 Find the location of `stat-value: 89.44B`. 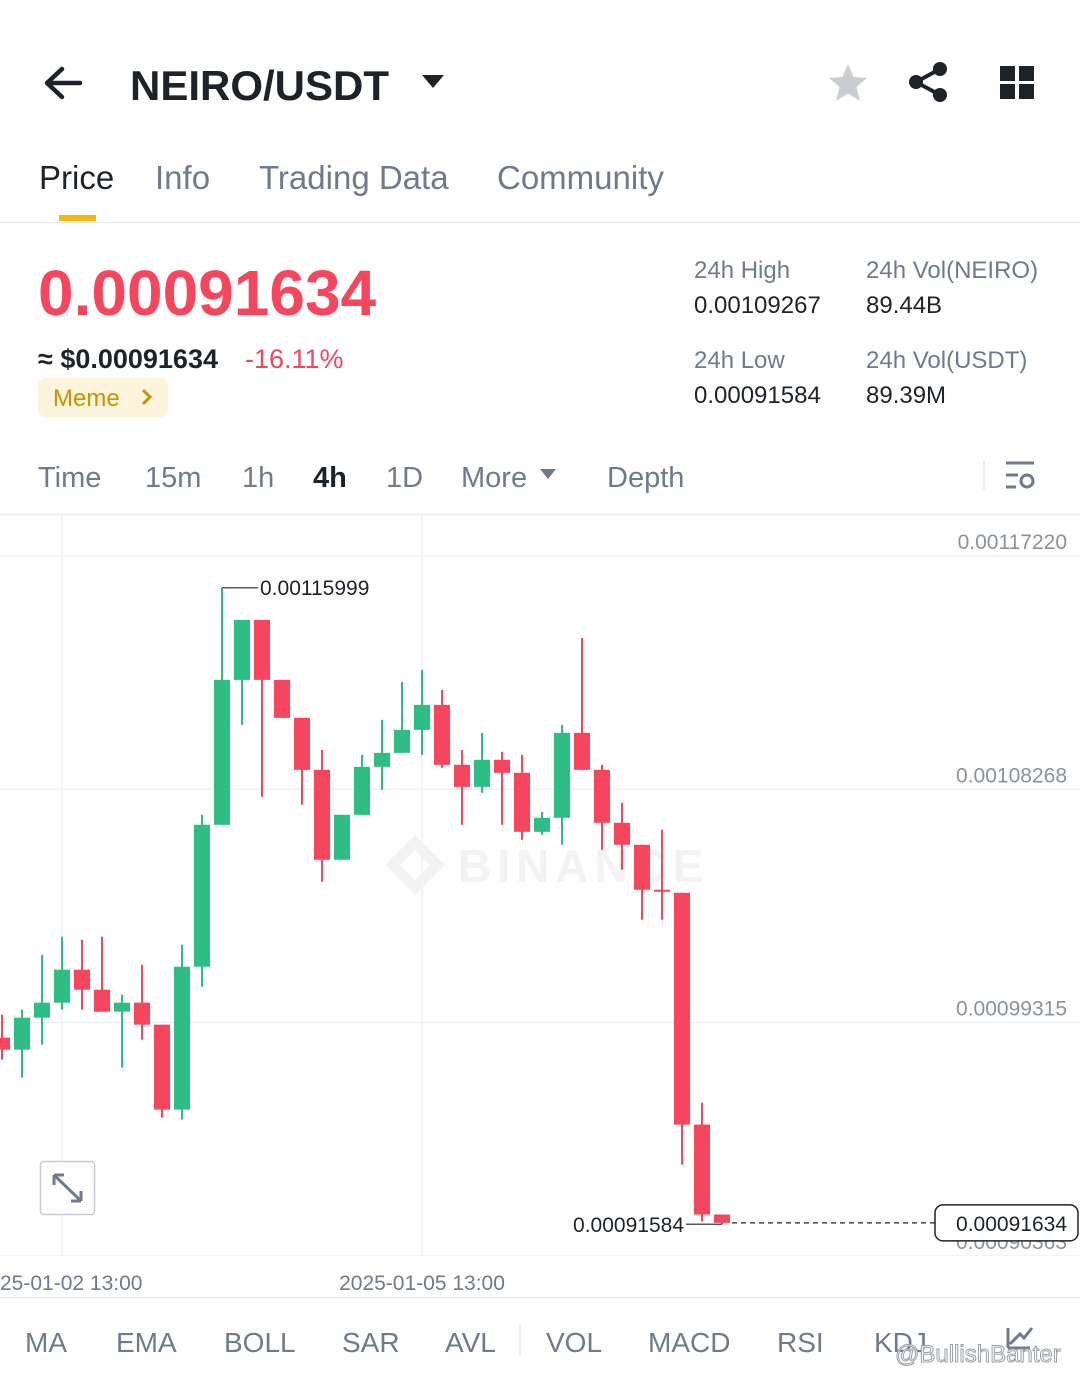

stat-value: 89.44B is located at coordinates (904, 305).